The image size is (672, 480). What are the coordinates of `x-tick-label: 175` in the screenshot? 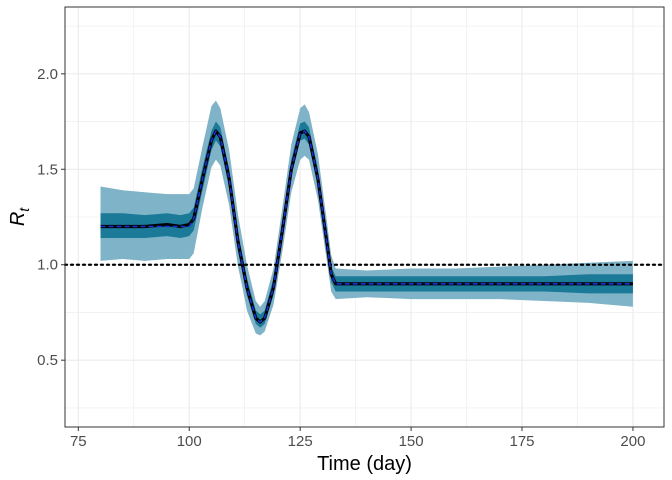 It's located at (521, 441).